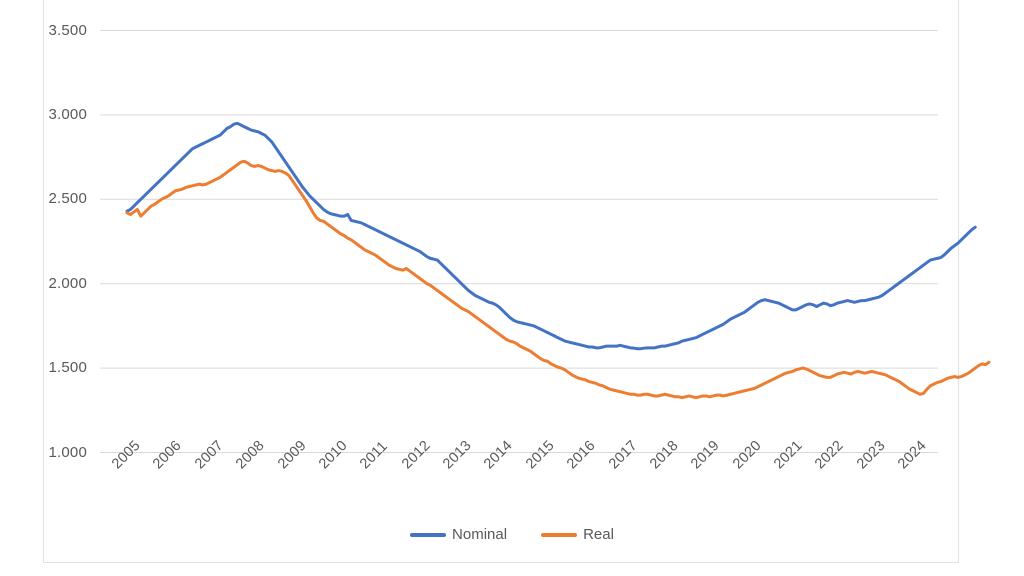 This screenshot has width=1024, height=576. What do you see at coordinates (67, 283) in the screenshot?
I see `y-tick-label: 2.000` at bounding box center [67, 283].